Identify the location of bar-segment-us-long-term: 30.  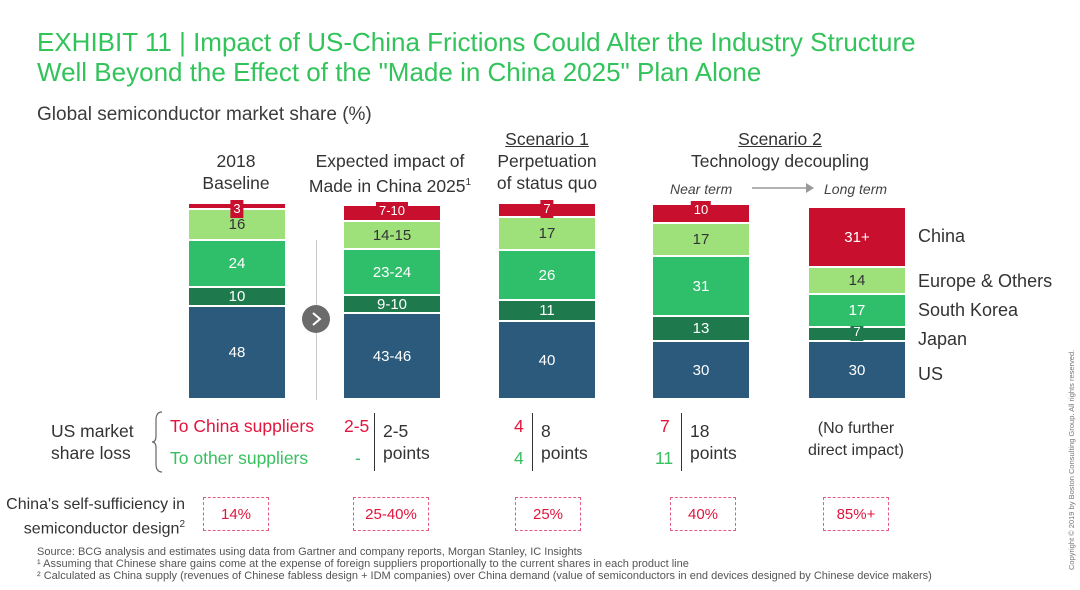
(857, 369).